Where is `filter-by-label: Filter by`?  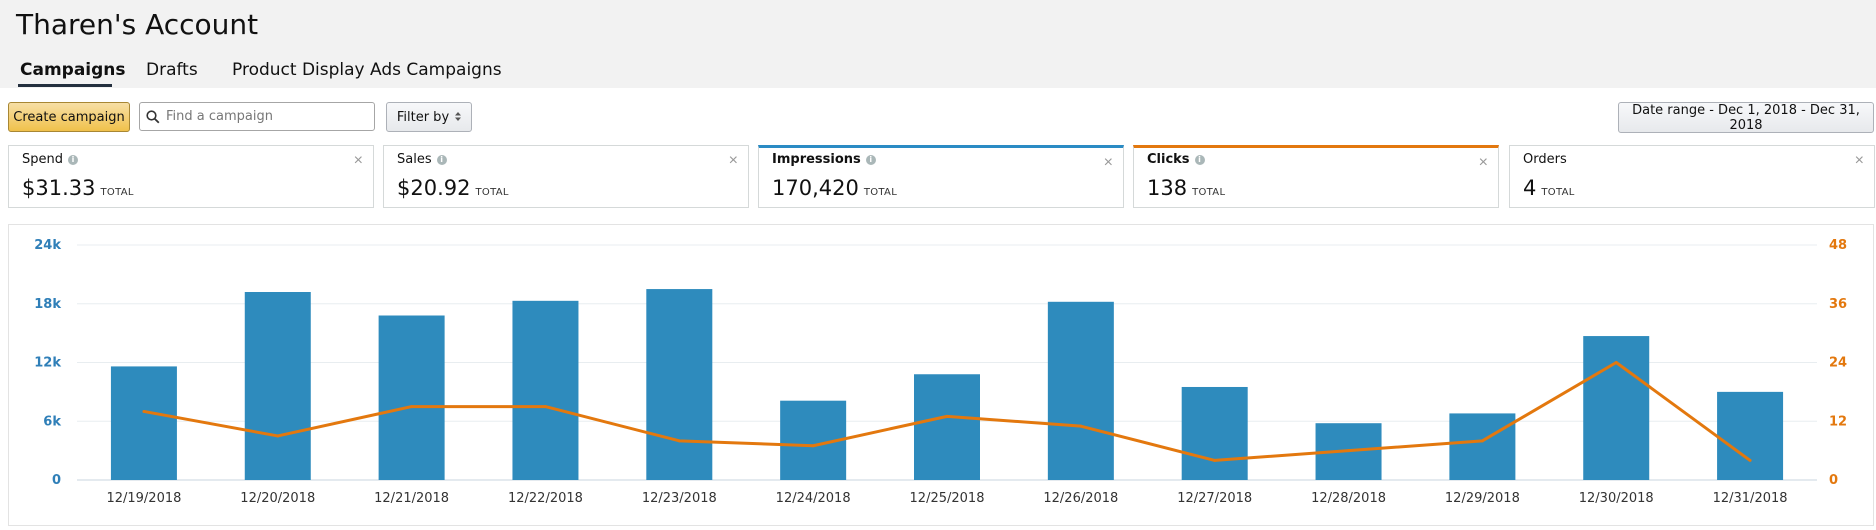 filter-by-label: Filter by is located at coordinates (423, 117).